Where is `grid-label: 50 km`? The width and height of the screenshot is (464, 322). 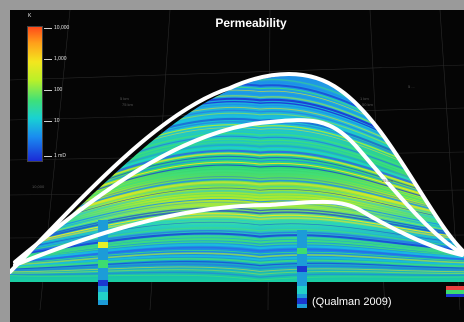
grid-label: 50 km is located at coordinates (367, 104).